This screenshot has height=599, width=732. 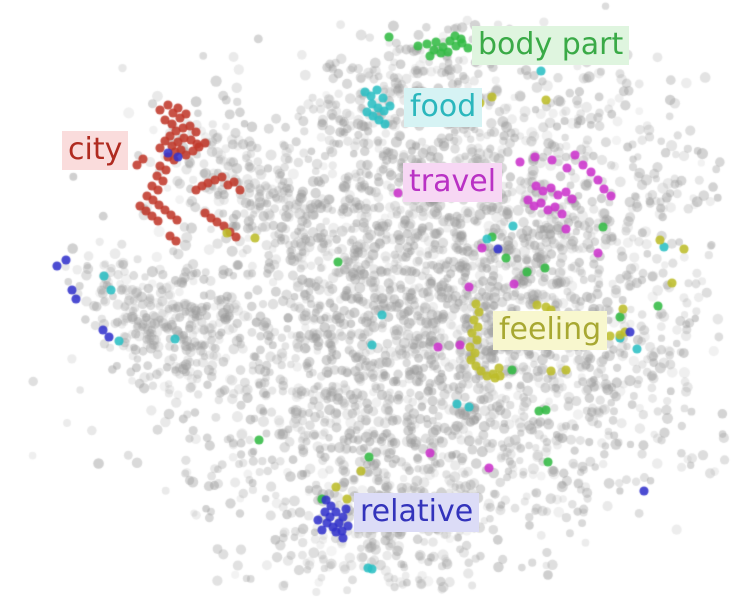 I want to click on cluster-label-city: city, so click(x=95, y=151).